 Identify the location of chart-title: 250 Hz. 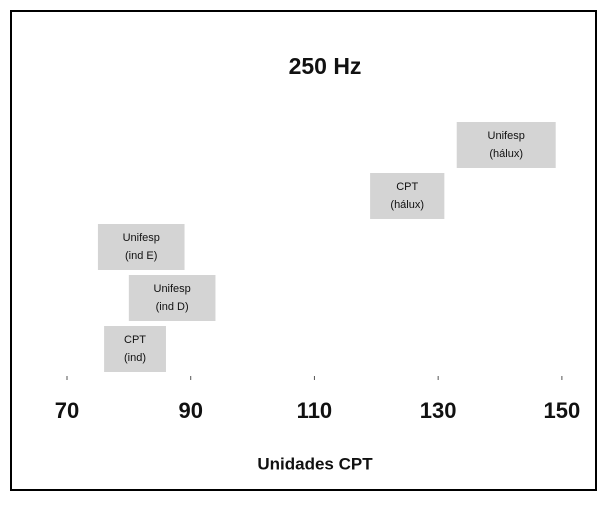
(325, 66).